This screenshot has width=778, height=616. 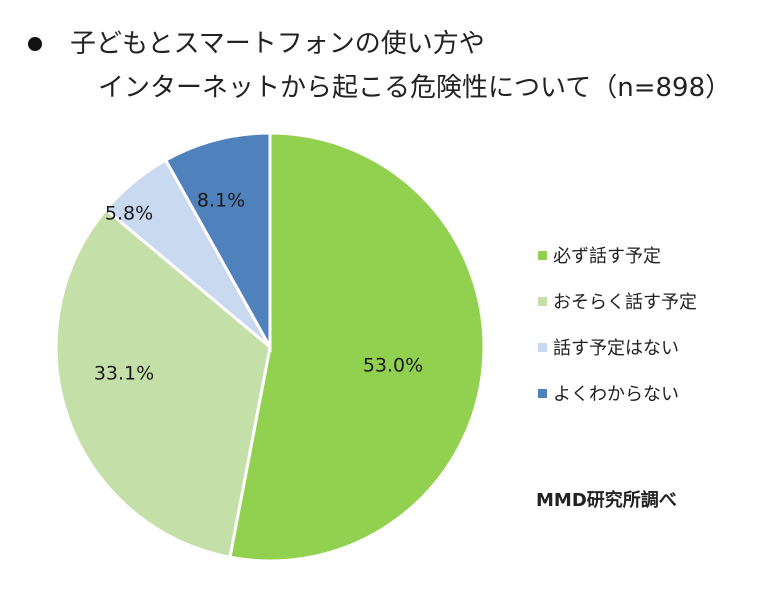 What do you see at coordinates (277, 44) in the screenshot?
I see `title-line-1: 子どもとスマートフォンの使い方や` at bounding box center [277, 44].